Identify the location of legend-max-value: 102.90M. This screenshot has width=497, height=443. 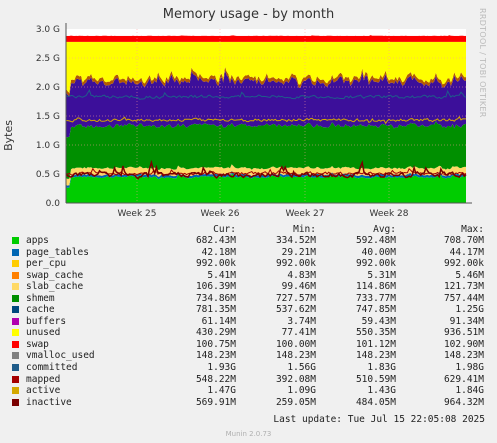
(463, 344).